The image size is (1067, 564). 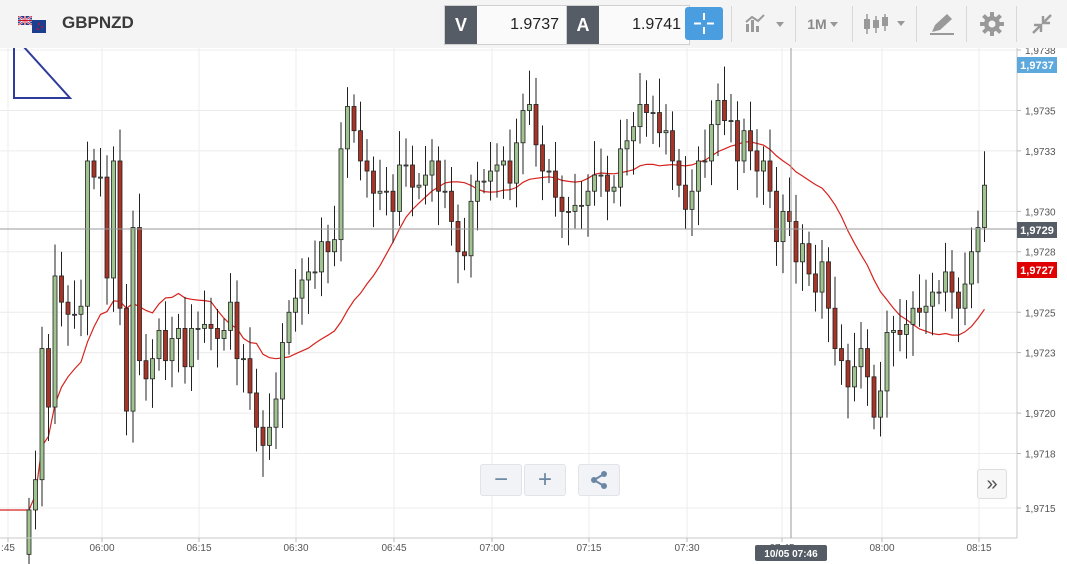 What do you see at coordinates (588, 548) in the screenshot?
I see `time-tick-label: 07:15` at bounding box center [588, 548].